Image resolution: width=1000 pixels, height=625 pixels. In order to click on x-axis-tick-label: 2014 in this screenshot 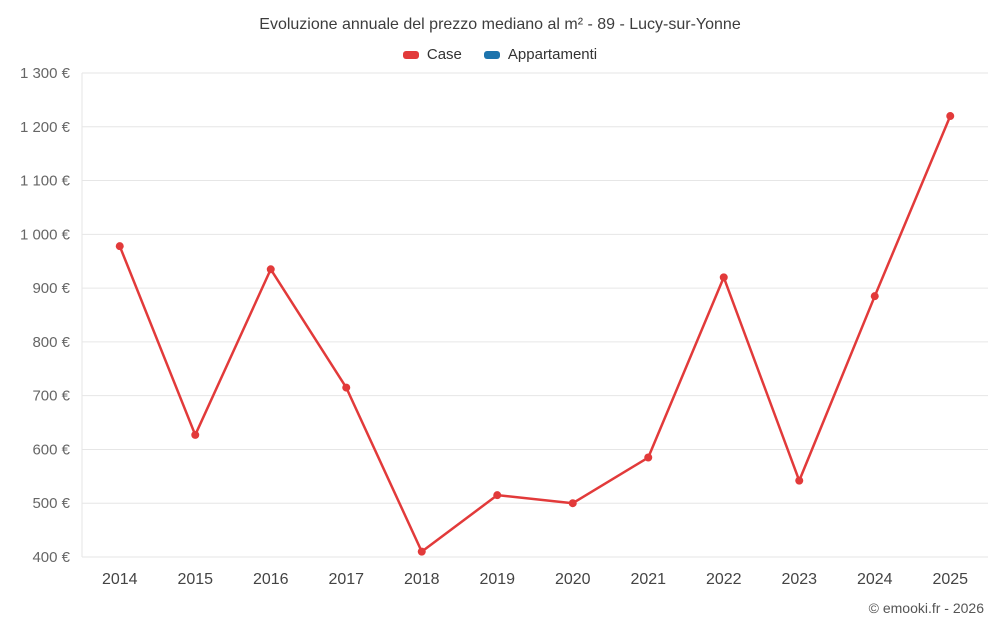, I will do `click(120, 579)`.